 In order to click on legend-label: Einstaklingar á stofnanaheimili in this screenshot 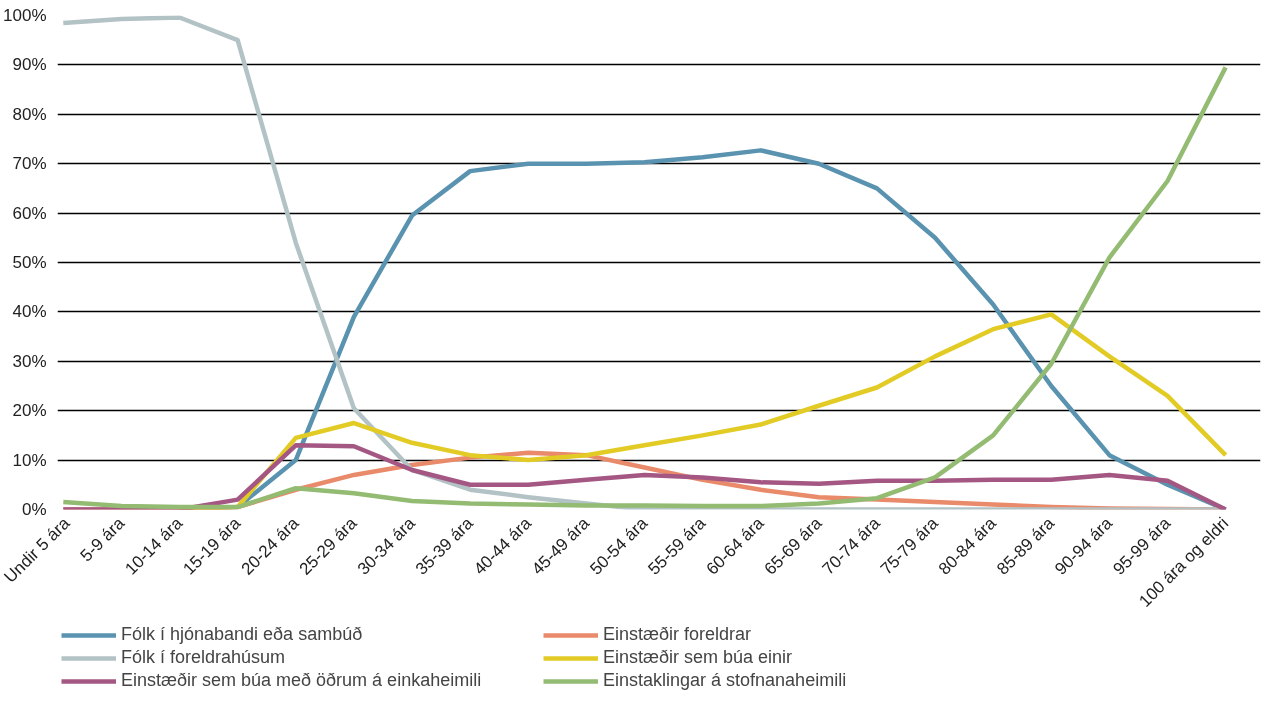, I will do `click(725, 680)`.